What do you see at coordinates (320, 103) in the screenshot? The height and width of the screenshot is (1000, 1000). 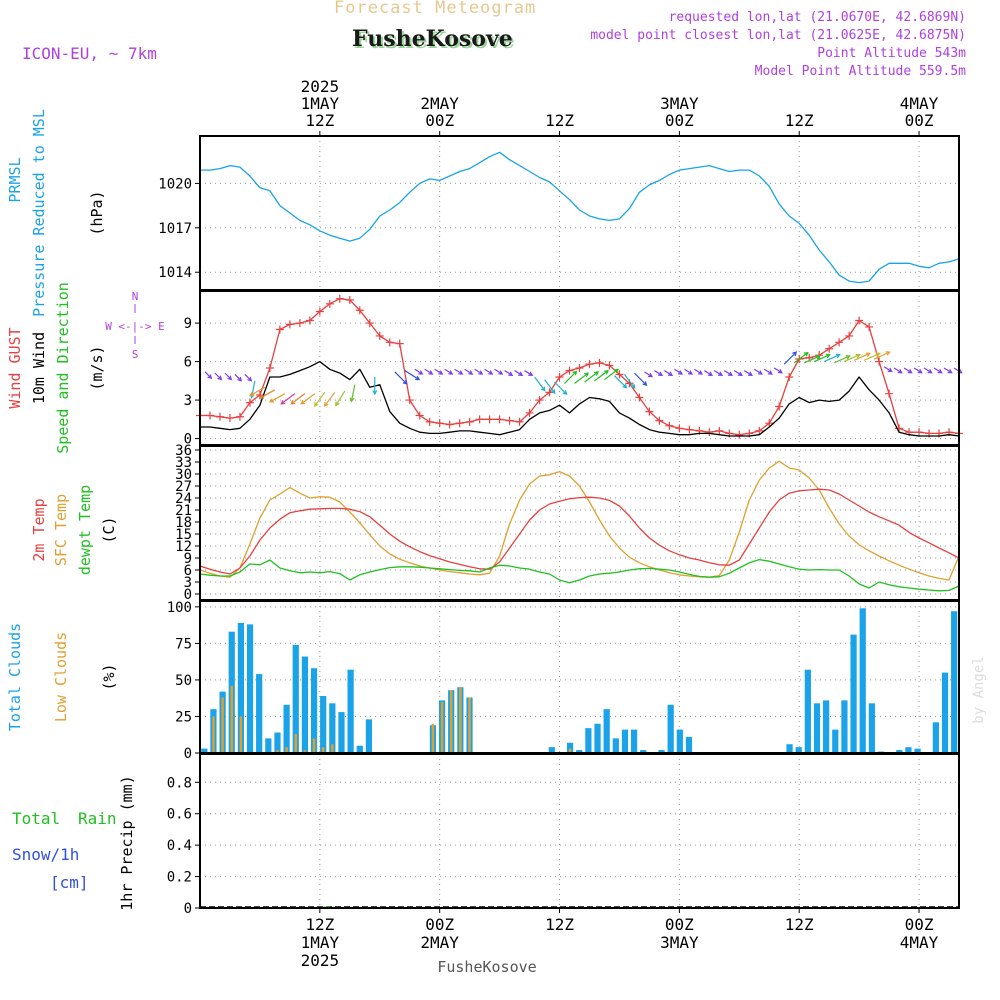 I see `top-time-label: 1MAY` at bounding box center [320, 103].